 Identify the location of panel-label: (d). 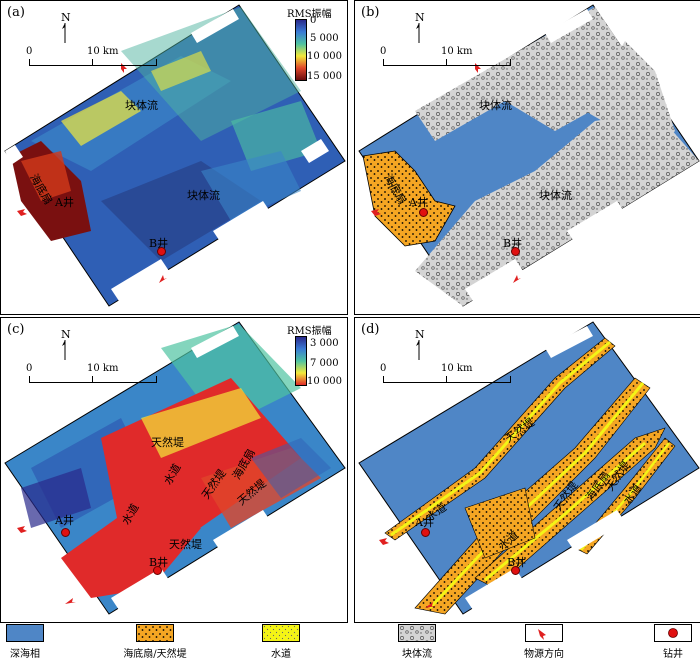
(370, 329).